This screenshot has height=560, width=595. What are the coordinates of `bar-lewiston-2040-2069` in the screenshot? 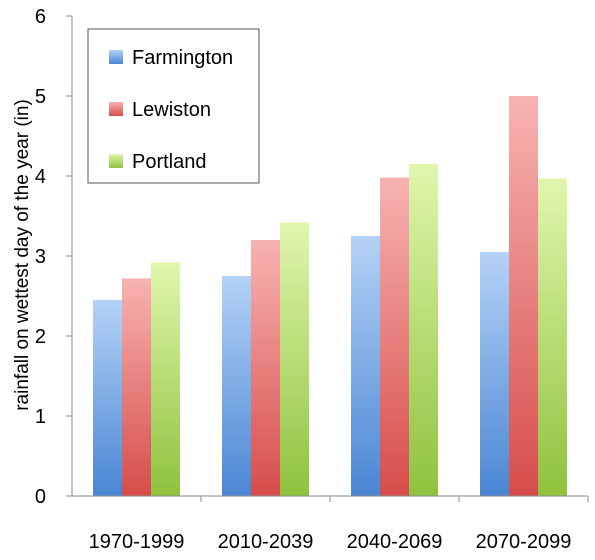 It's located at (394, 336).